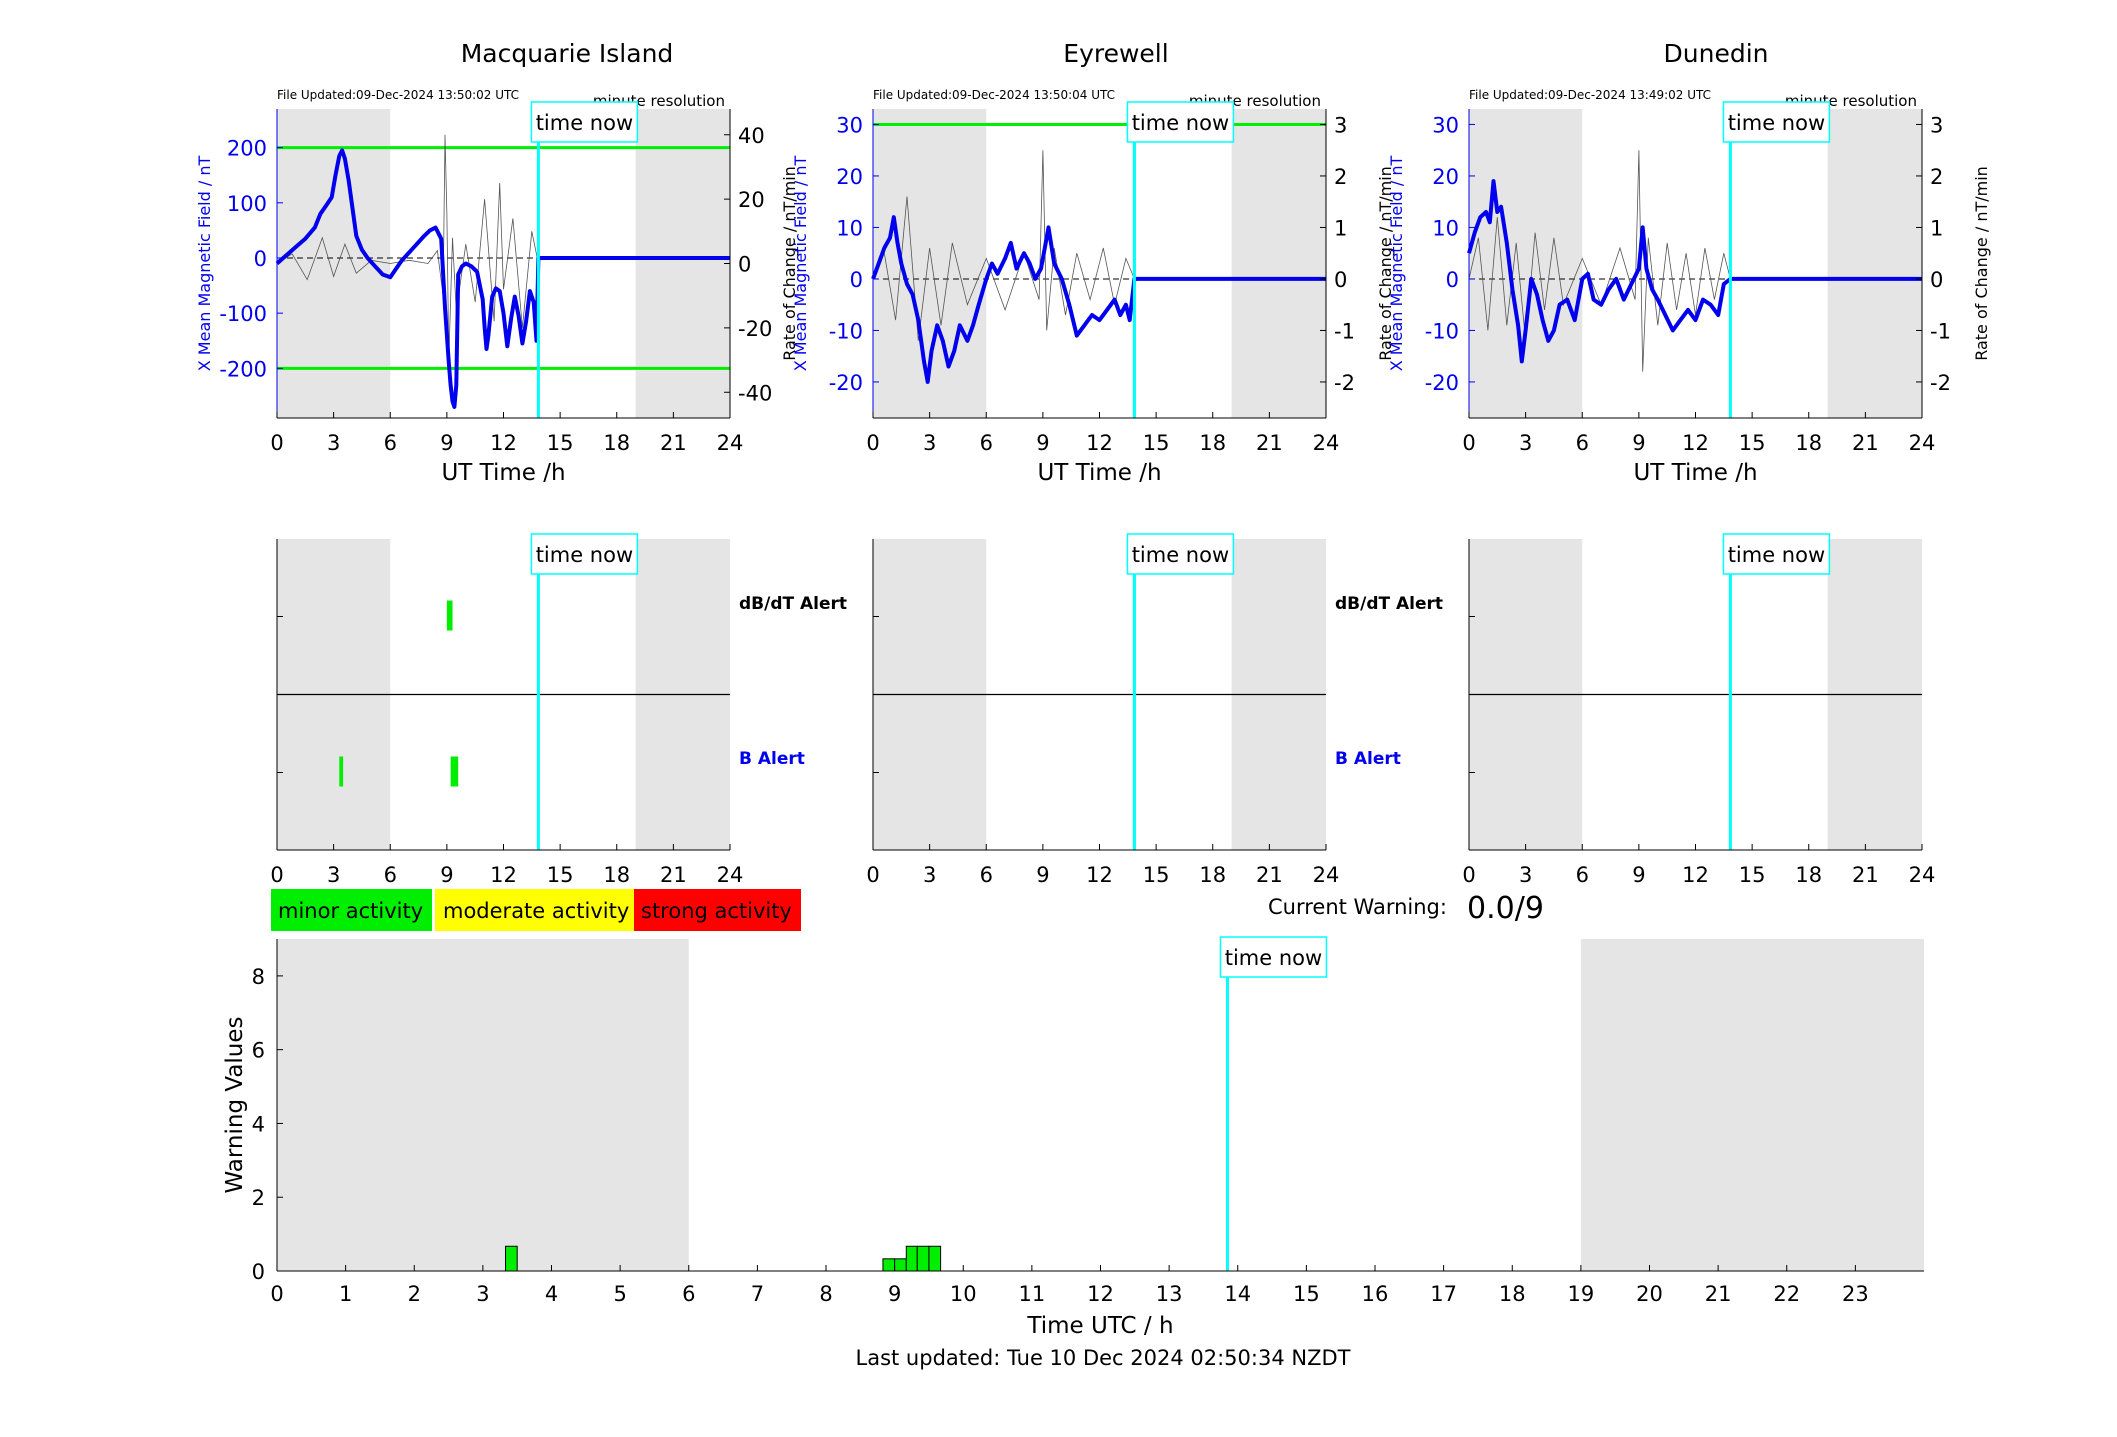  What do you see at coordinates (243, 369) in the screenshot?
I see `y-tick-label-left: -200` at bounding box center [243, 369].